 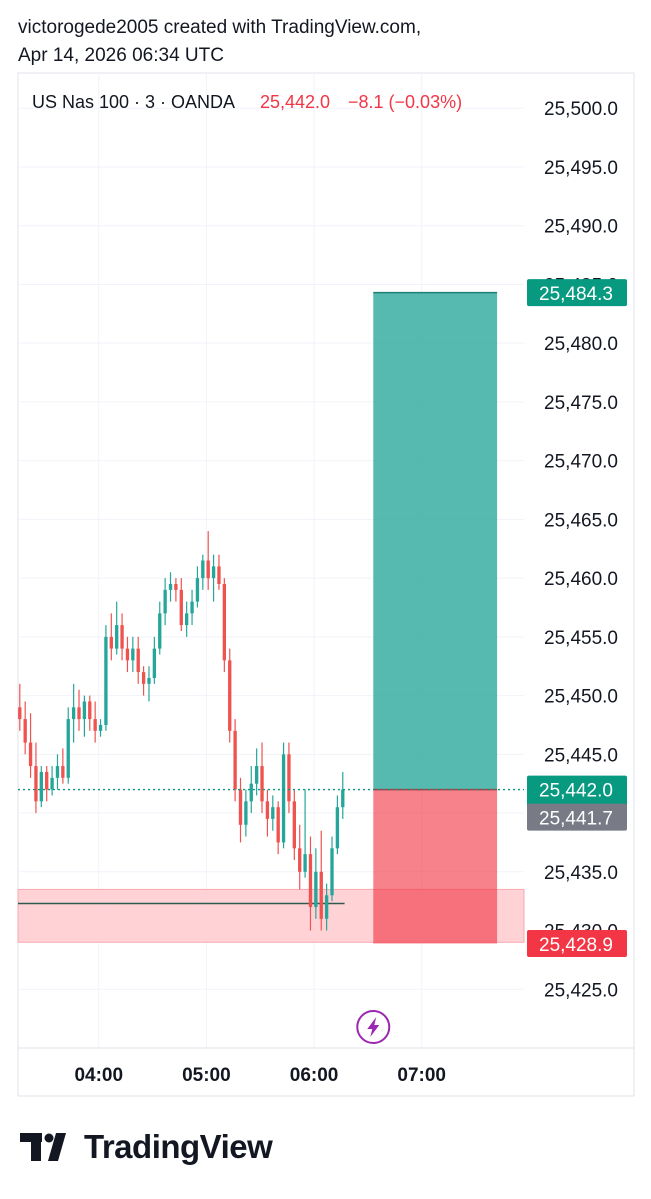 I want to click on price-tag-stop-value: 25,428.9, so click(x=576, y=945).